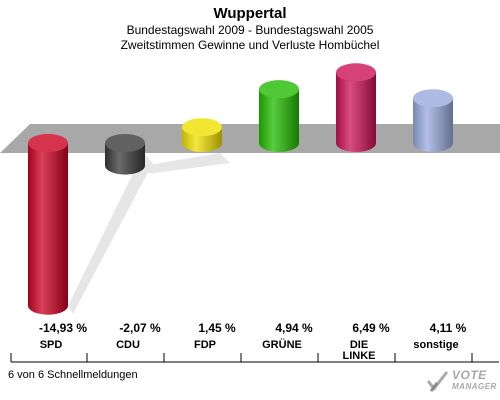  I want to click on bar-sonstige, so click(433, 120).